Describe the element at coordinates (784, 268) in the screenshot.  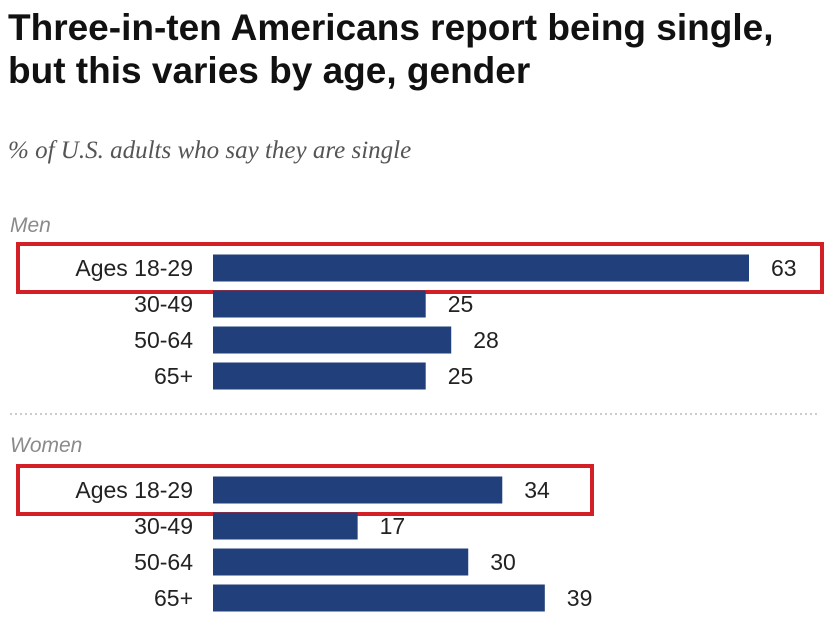
I see `value-label: 63` at that location.